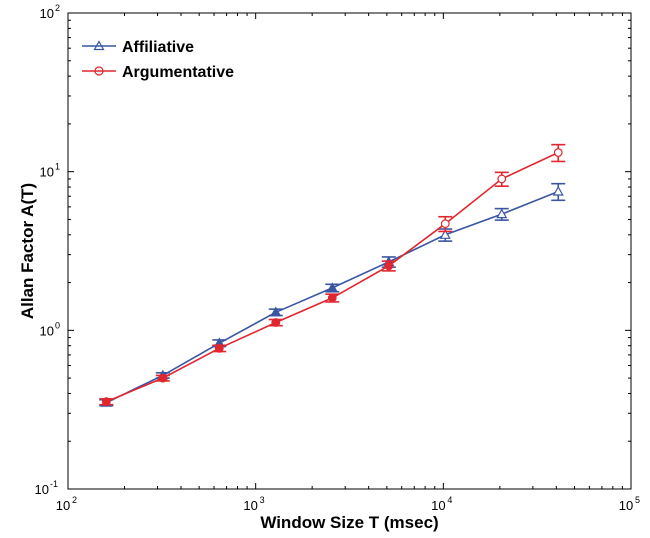 The image size is (650, 538). What do you see at coordinates (57, 325) in the screenshot?
I see `y-tick-label-exponent: 0` at bounding box center [57, 325].